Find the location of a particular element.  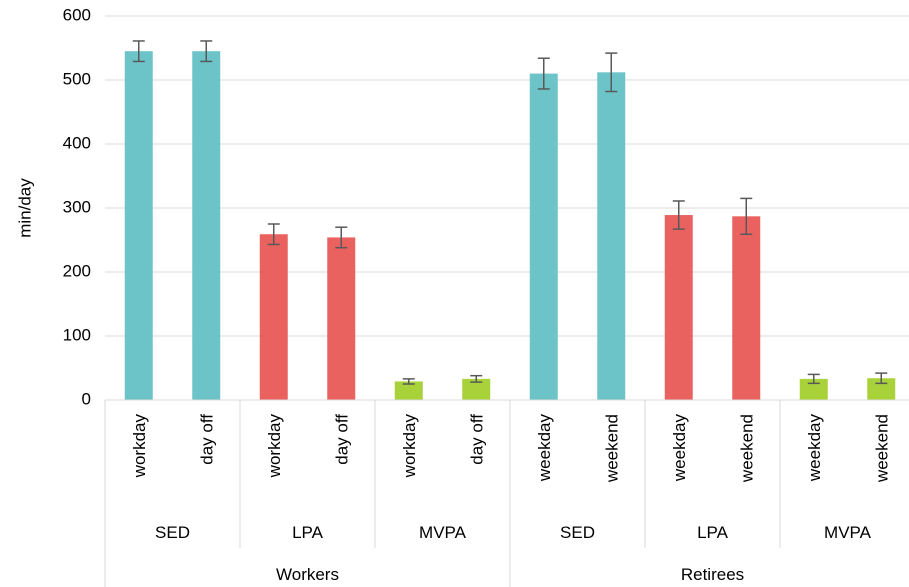

y-tick-label: 300 is located at coordinates (77, 206).